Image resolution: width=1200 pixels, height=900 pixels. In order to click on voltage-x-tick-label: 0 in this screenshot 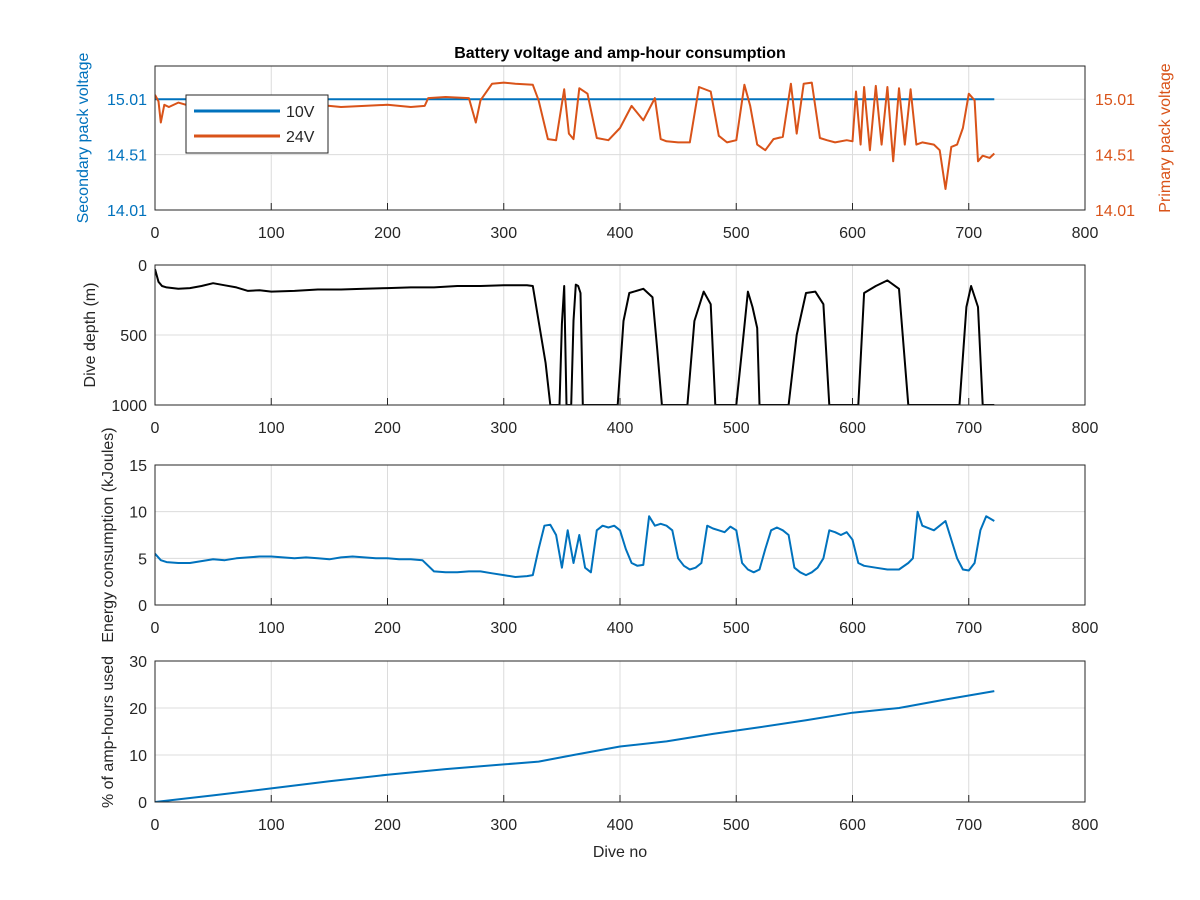, I will do `click(155, 233)`.